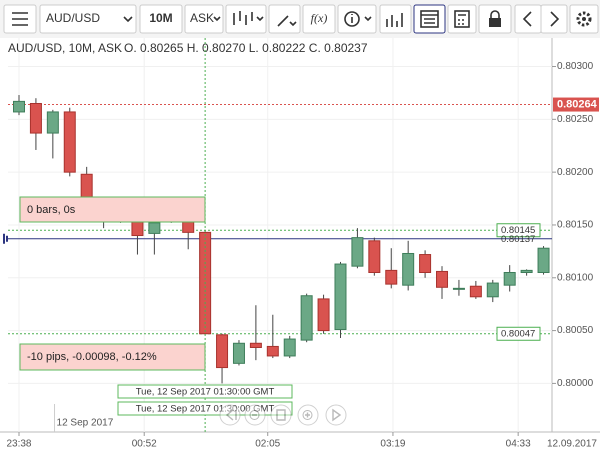 Image resolution: width=600 pixels, height=458 pixels. Describe the element at coordinates (462, 19) in the screenshot. I see `calculator-button` at that location.